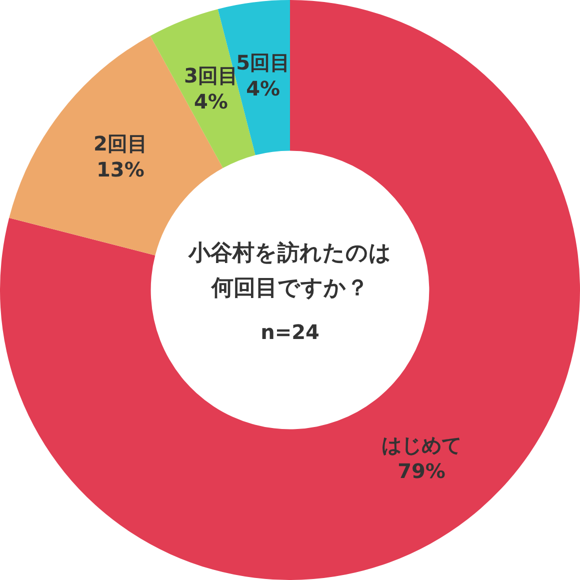 This screenshot has width=580, height=580. What do you see at coordinates (290, 271) in the screenshot?
I see `text: 小谷村を訪れたのは何回目ですか？` at bounding box center [290, 271].